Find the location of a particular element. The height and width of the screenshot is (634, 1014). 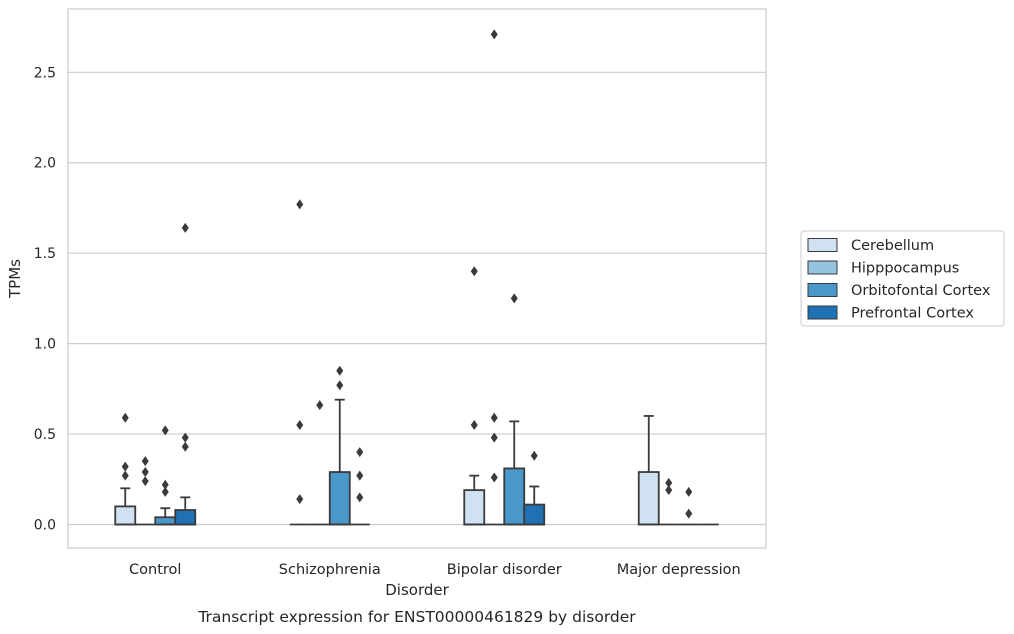

y-tick-label: 1.5 is located at coordinates (45, 254).